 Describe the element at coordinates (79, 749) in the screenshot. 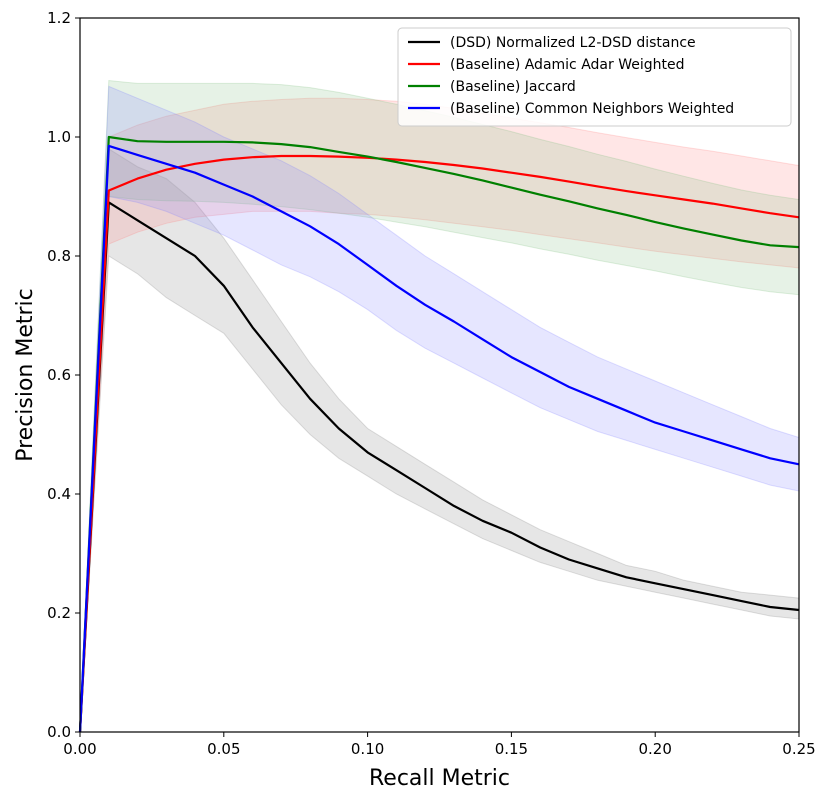

I see `x-tick-label: 0.00` at that location.